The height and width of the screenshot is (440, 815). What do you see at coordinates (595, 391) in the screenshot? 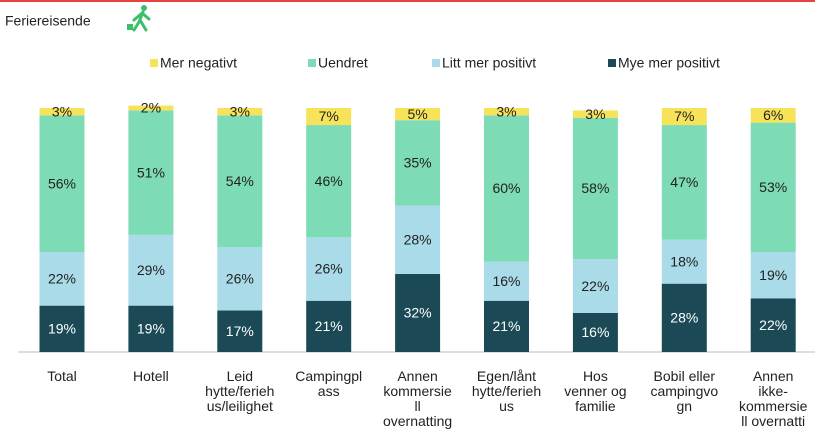
I see `x-tick-label: Hos venner og familie` at bounding box center [595, 391].